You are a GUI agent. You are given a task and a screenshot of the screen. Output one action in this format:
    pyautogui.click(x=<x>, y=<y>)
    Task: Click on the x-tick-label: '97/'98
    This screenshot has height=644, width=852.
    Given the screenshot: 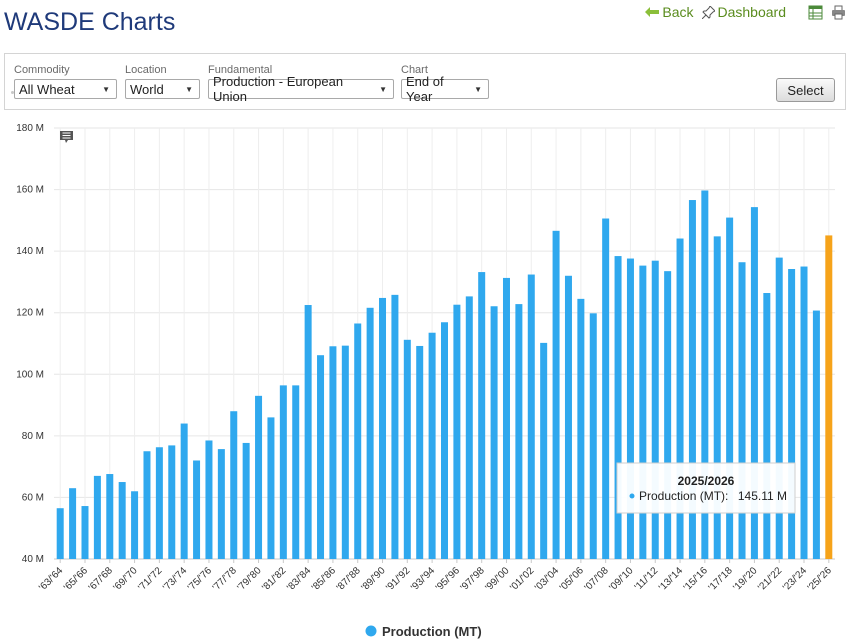 What is the action you would take?
    pyautogui.click(x=473, y=579)
    